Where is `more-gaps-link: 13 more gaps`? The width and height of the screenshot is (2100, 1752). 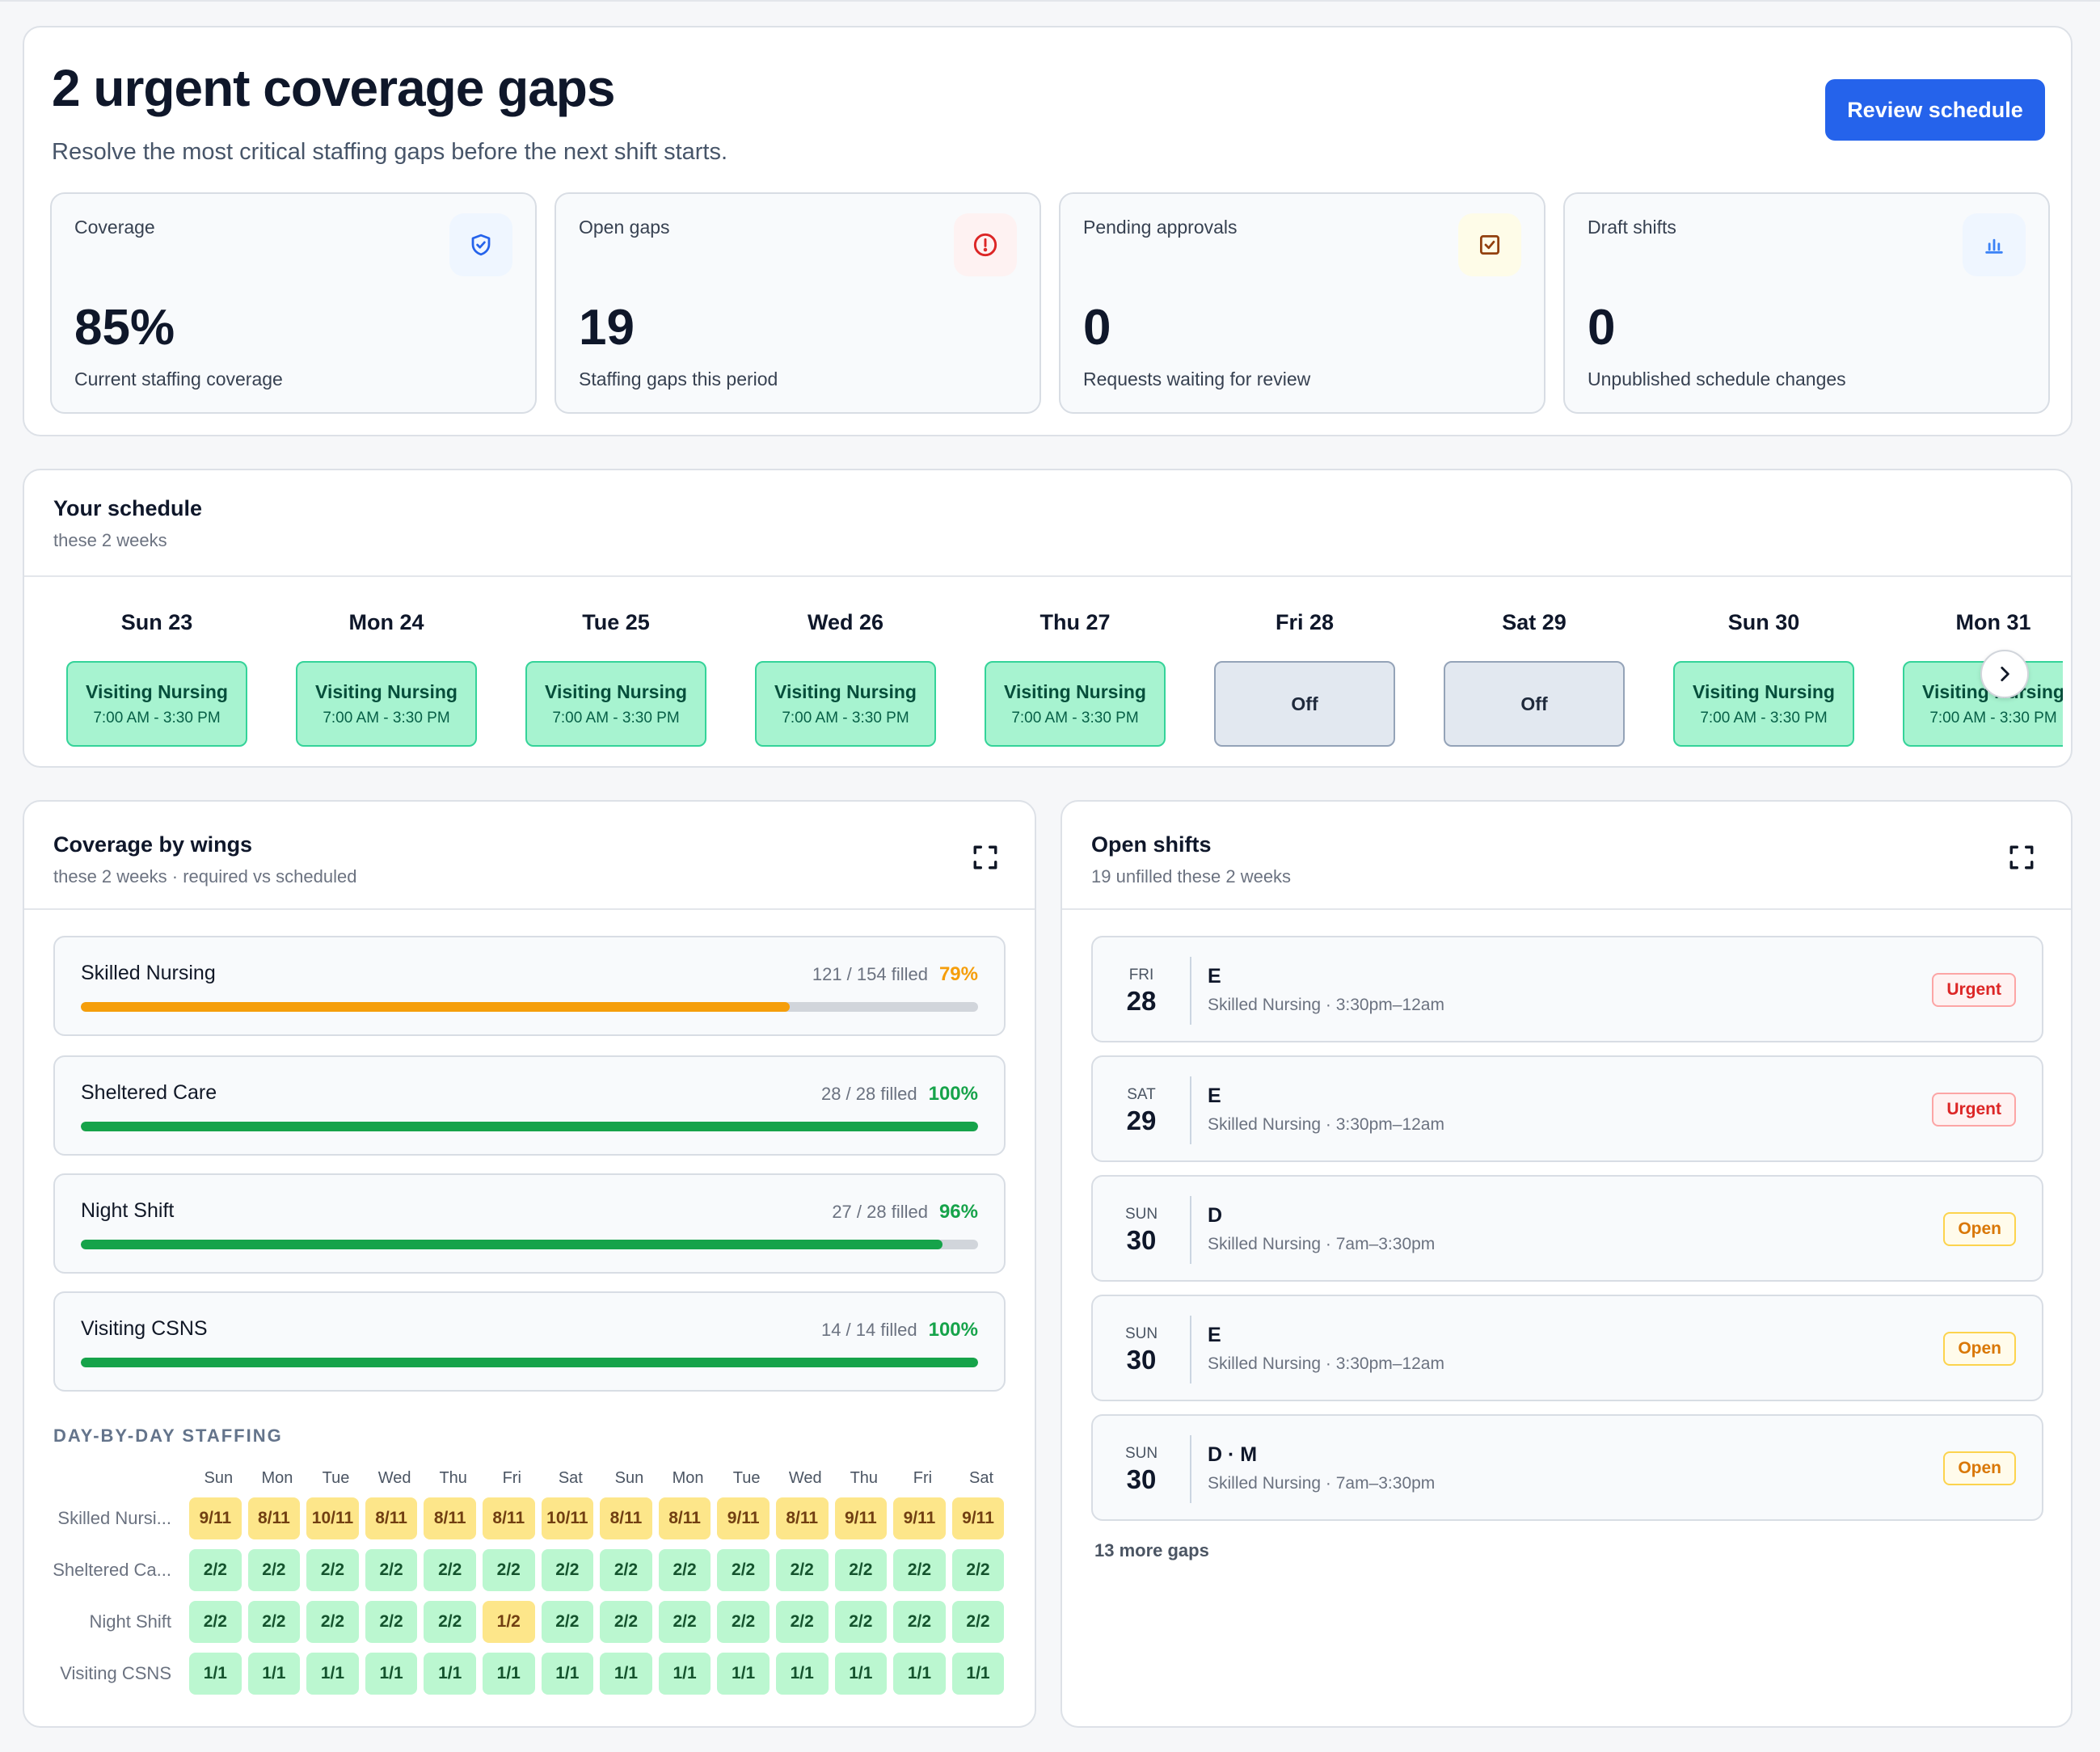 more-gaps-link: 13 more gaps is located at coordinates (1151, 1550).